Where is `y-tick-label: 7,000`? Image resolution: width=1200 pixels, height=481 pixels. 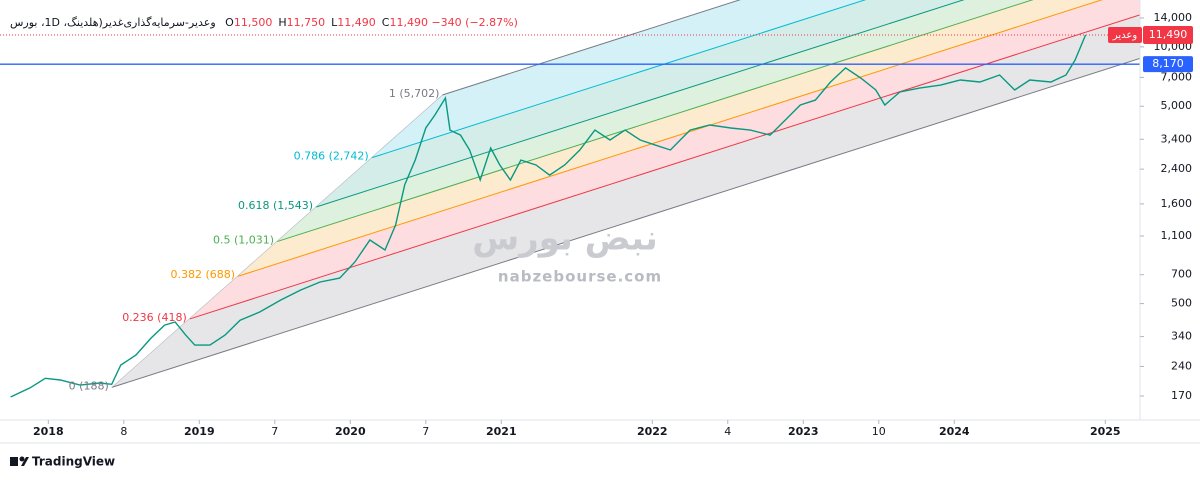
y-tick-label: 7,000 is located at coordinates (1177, 76).